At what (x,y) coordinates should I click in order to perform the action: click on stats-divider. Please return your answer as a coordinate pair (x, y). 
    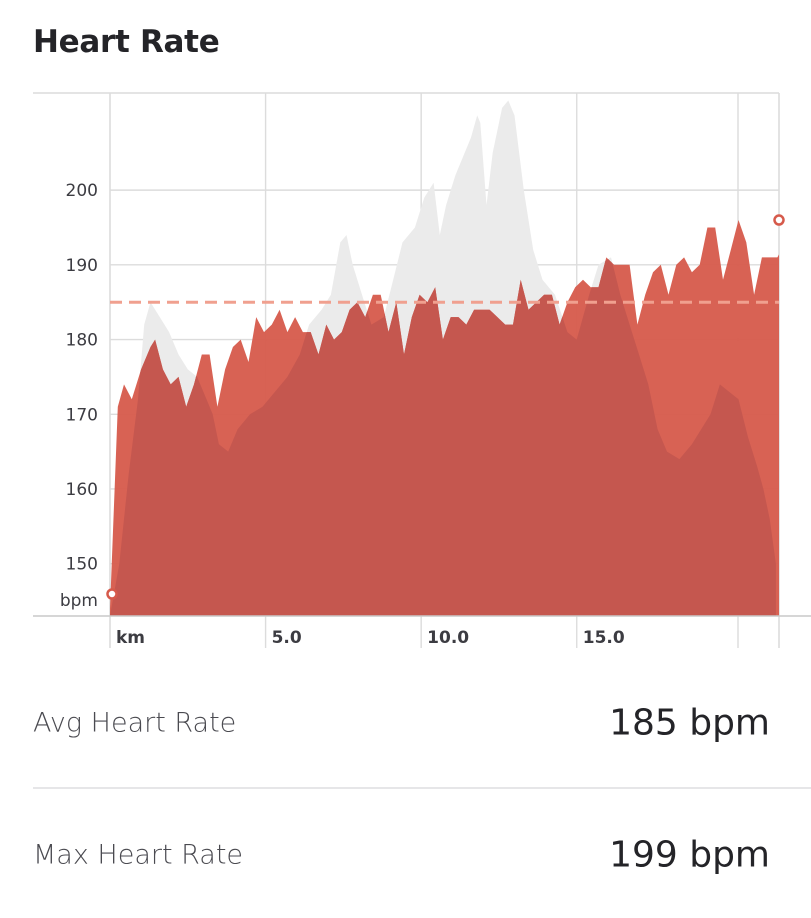
    Looking at the image, I should click on (422, 788).